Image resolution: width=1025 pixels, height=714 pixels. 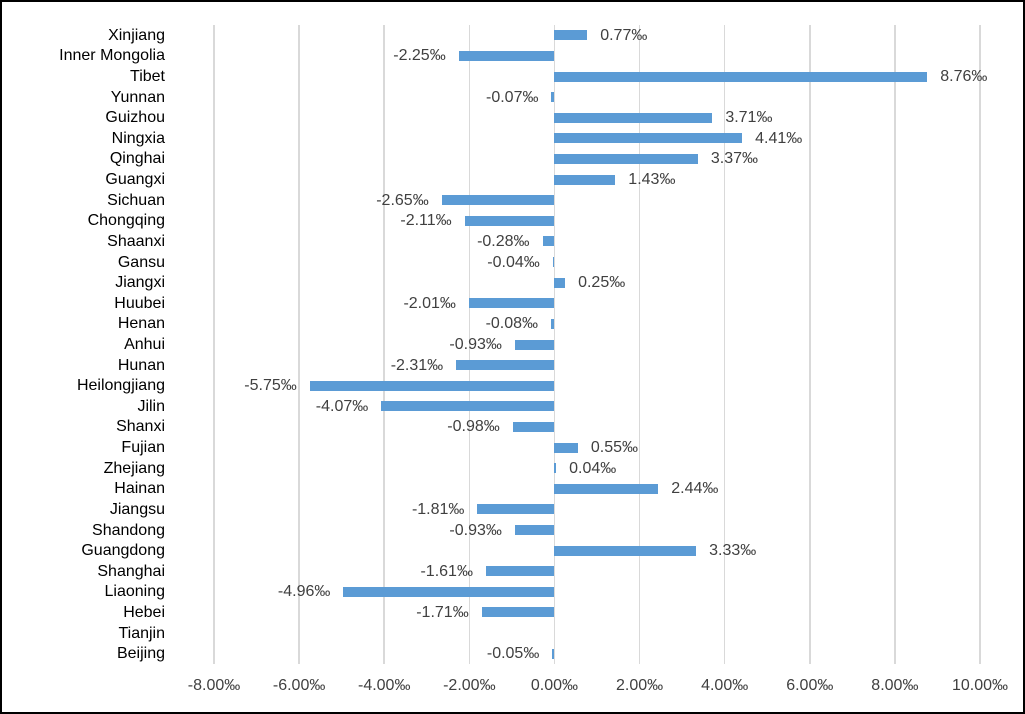 What do you see at coordinates (141, 633) in the screenshot?
I see `category-label: Tianjin` at bounding box center [141, 633].